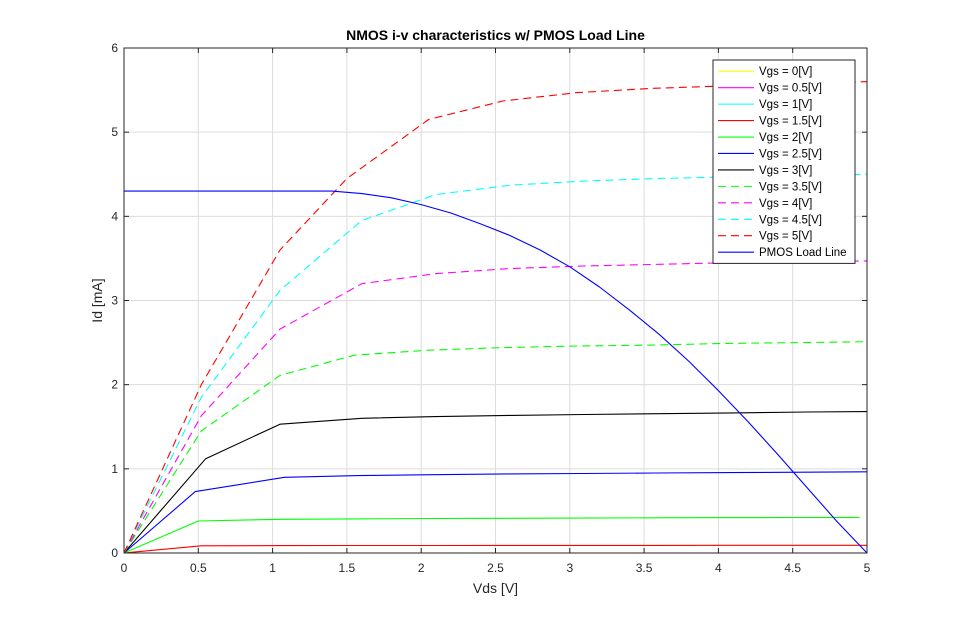  Describe the element at coordinates (790, 154) in the screenshot. I see `legend-entry-vgs-2-5-v: Vgs = 2.5[V]` at that location.